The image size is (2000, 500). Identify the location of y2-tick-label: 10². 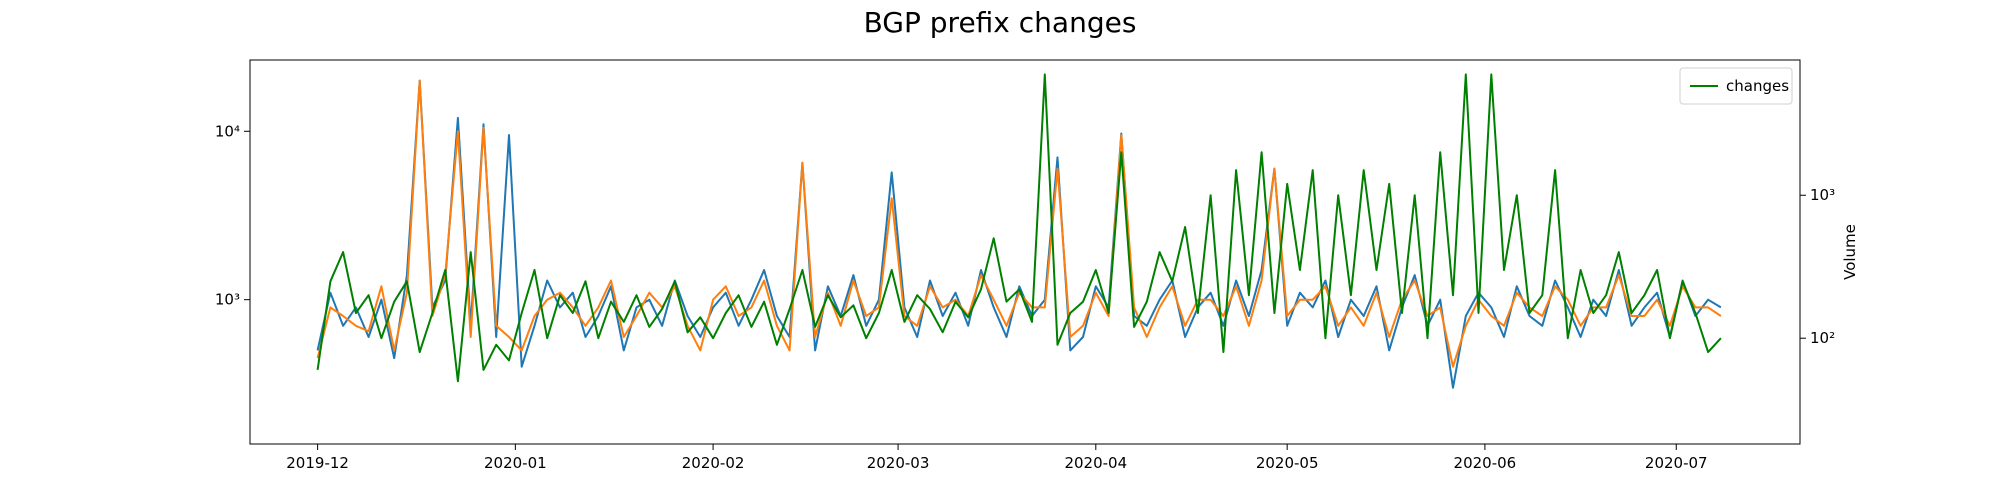
(1822, 338).